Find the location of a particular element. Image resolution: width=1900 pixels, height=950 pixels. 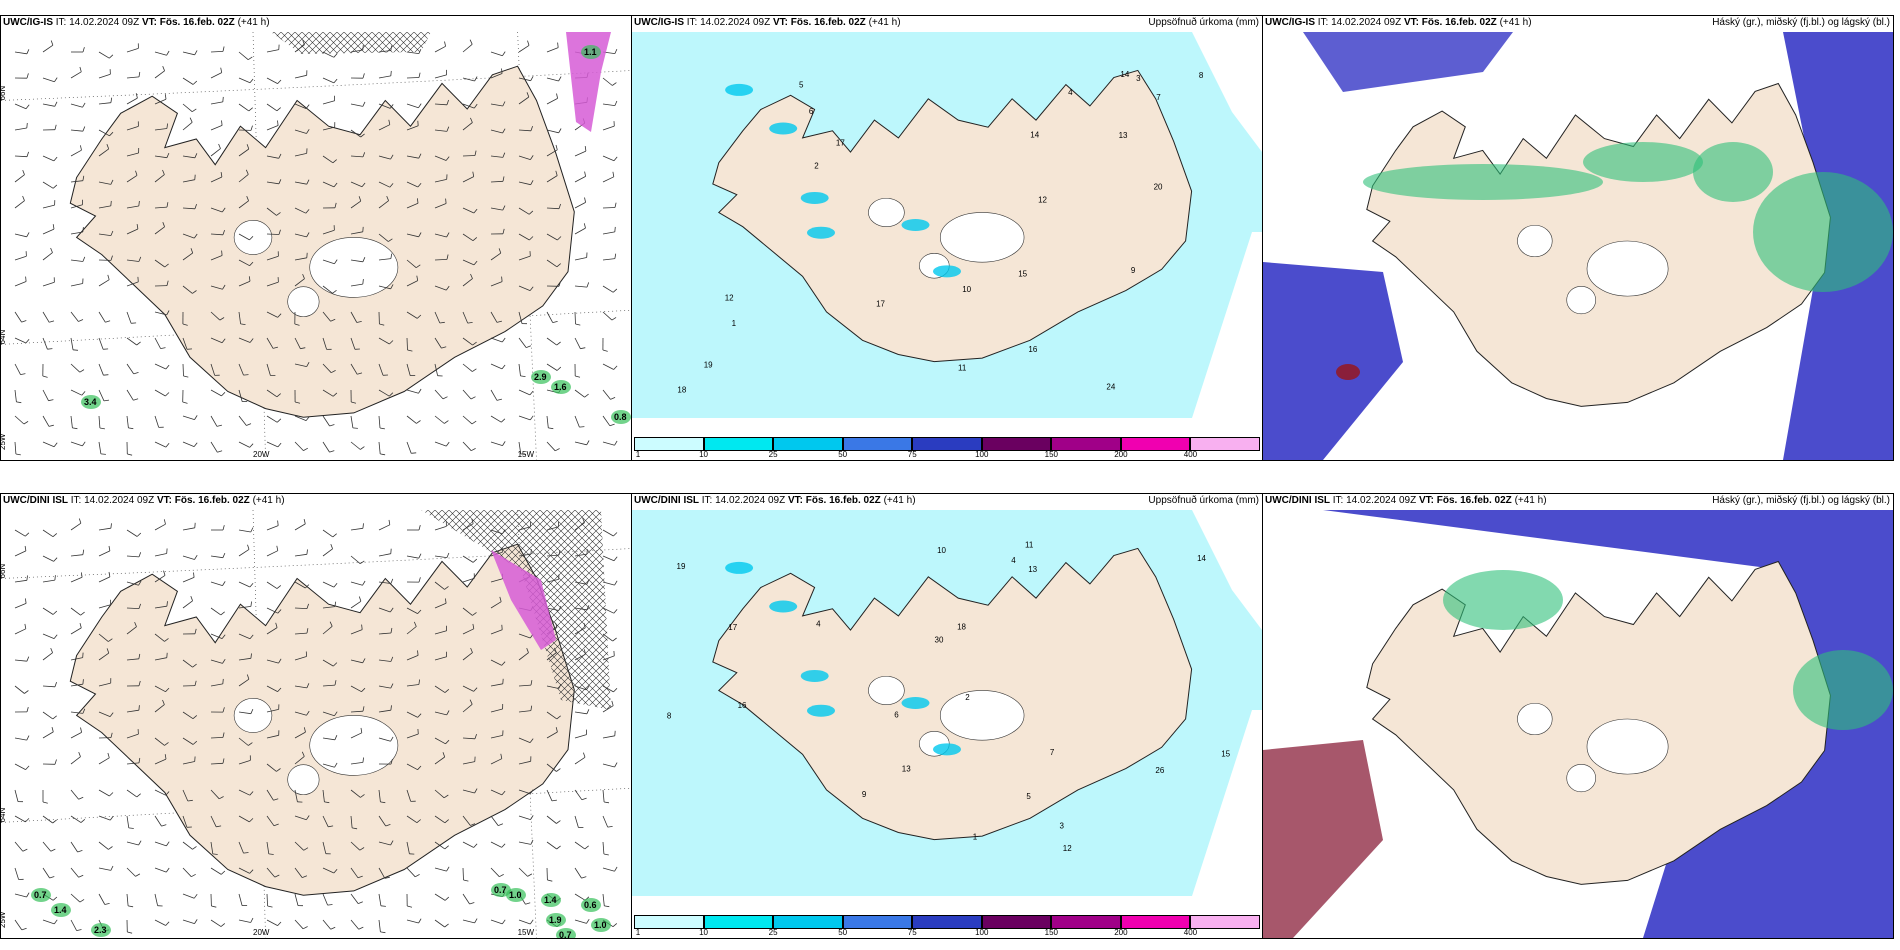

precip-value: 0.8 is located at coordinates (620, 417).